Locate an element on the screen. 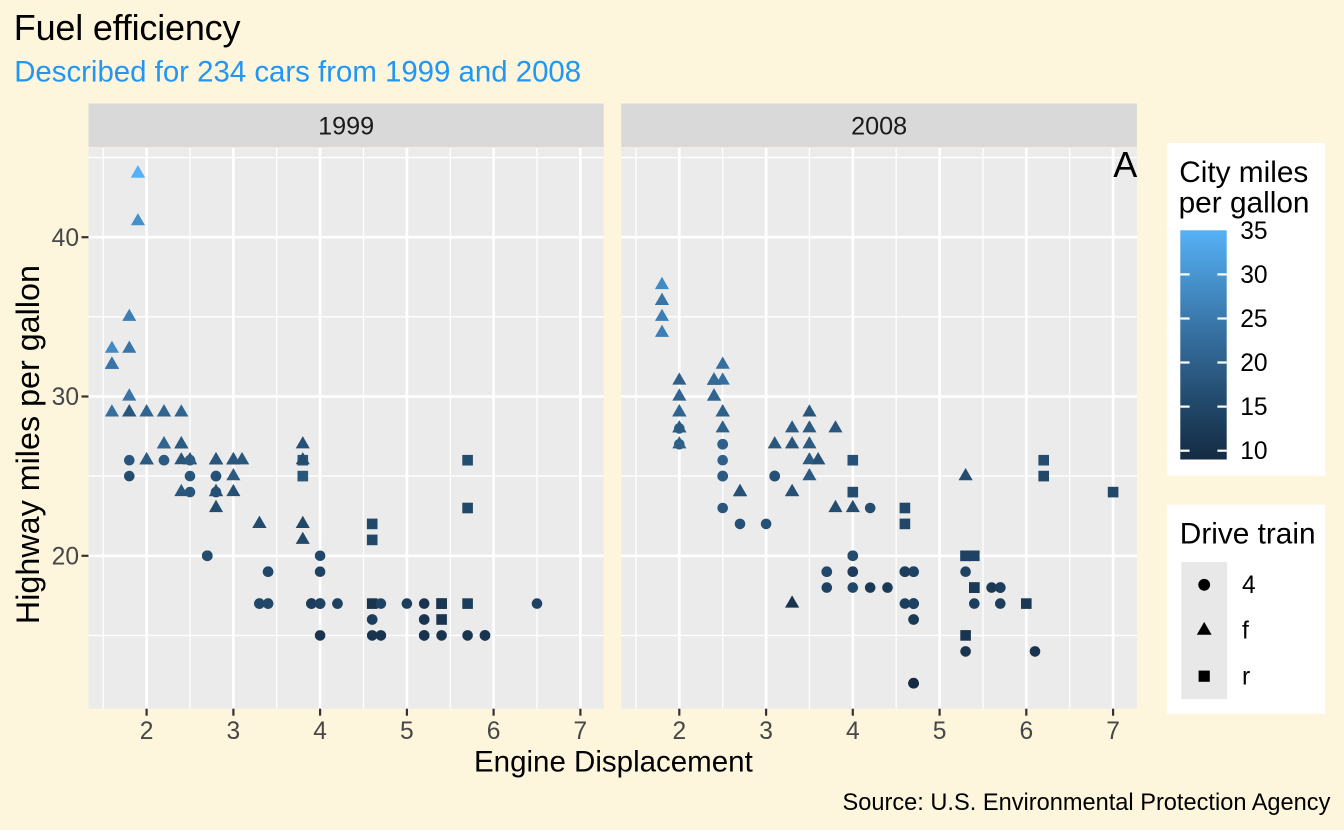  svg-text: Drive train is located at coordinates (1248, 534).